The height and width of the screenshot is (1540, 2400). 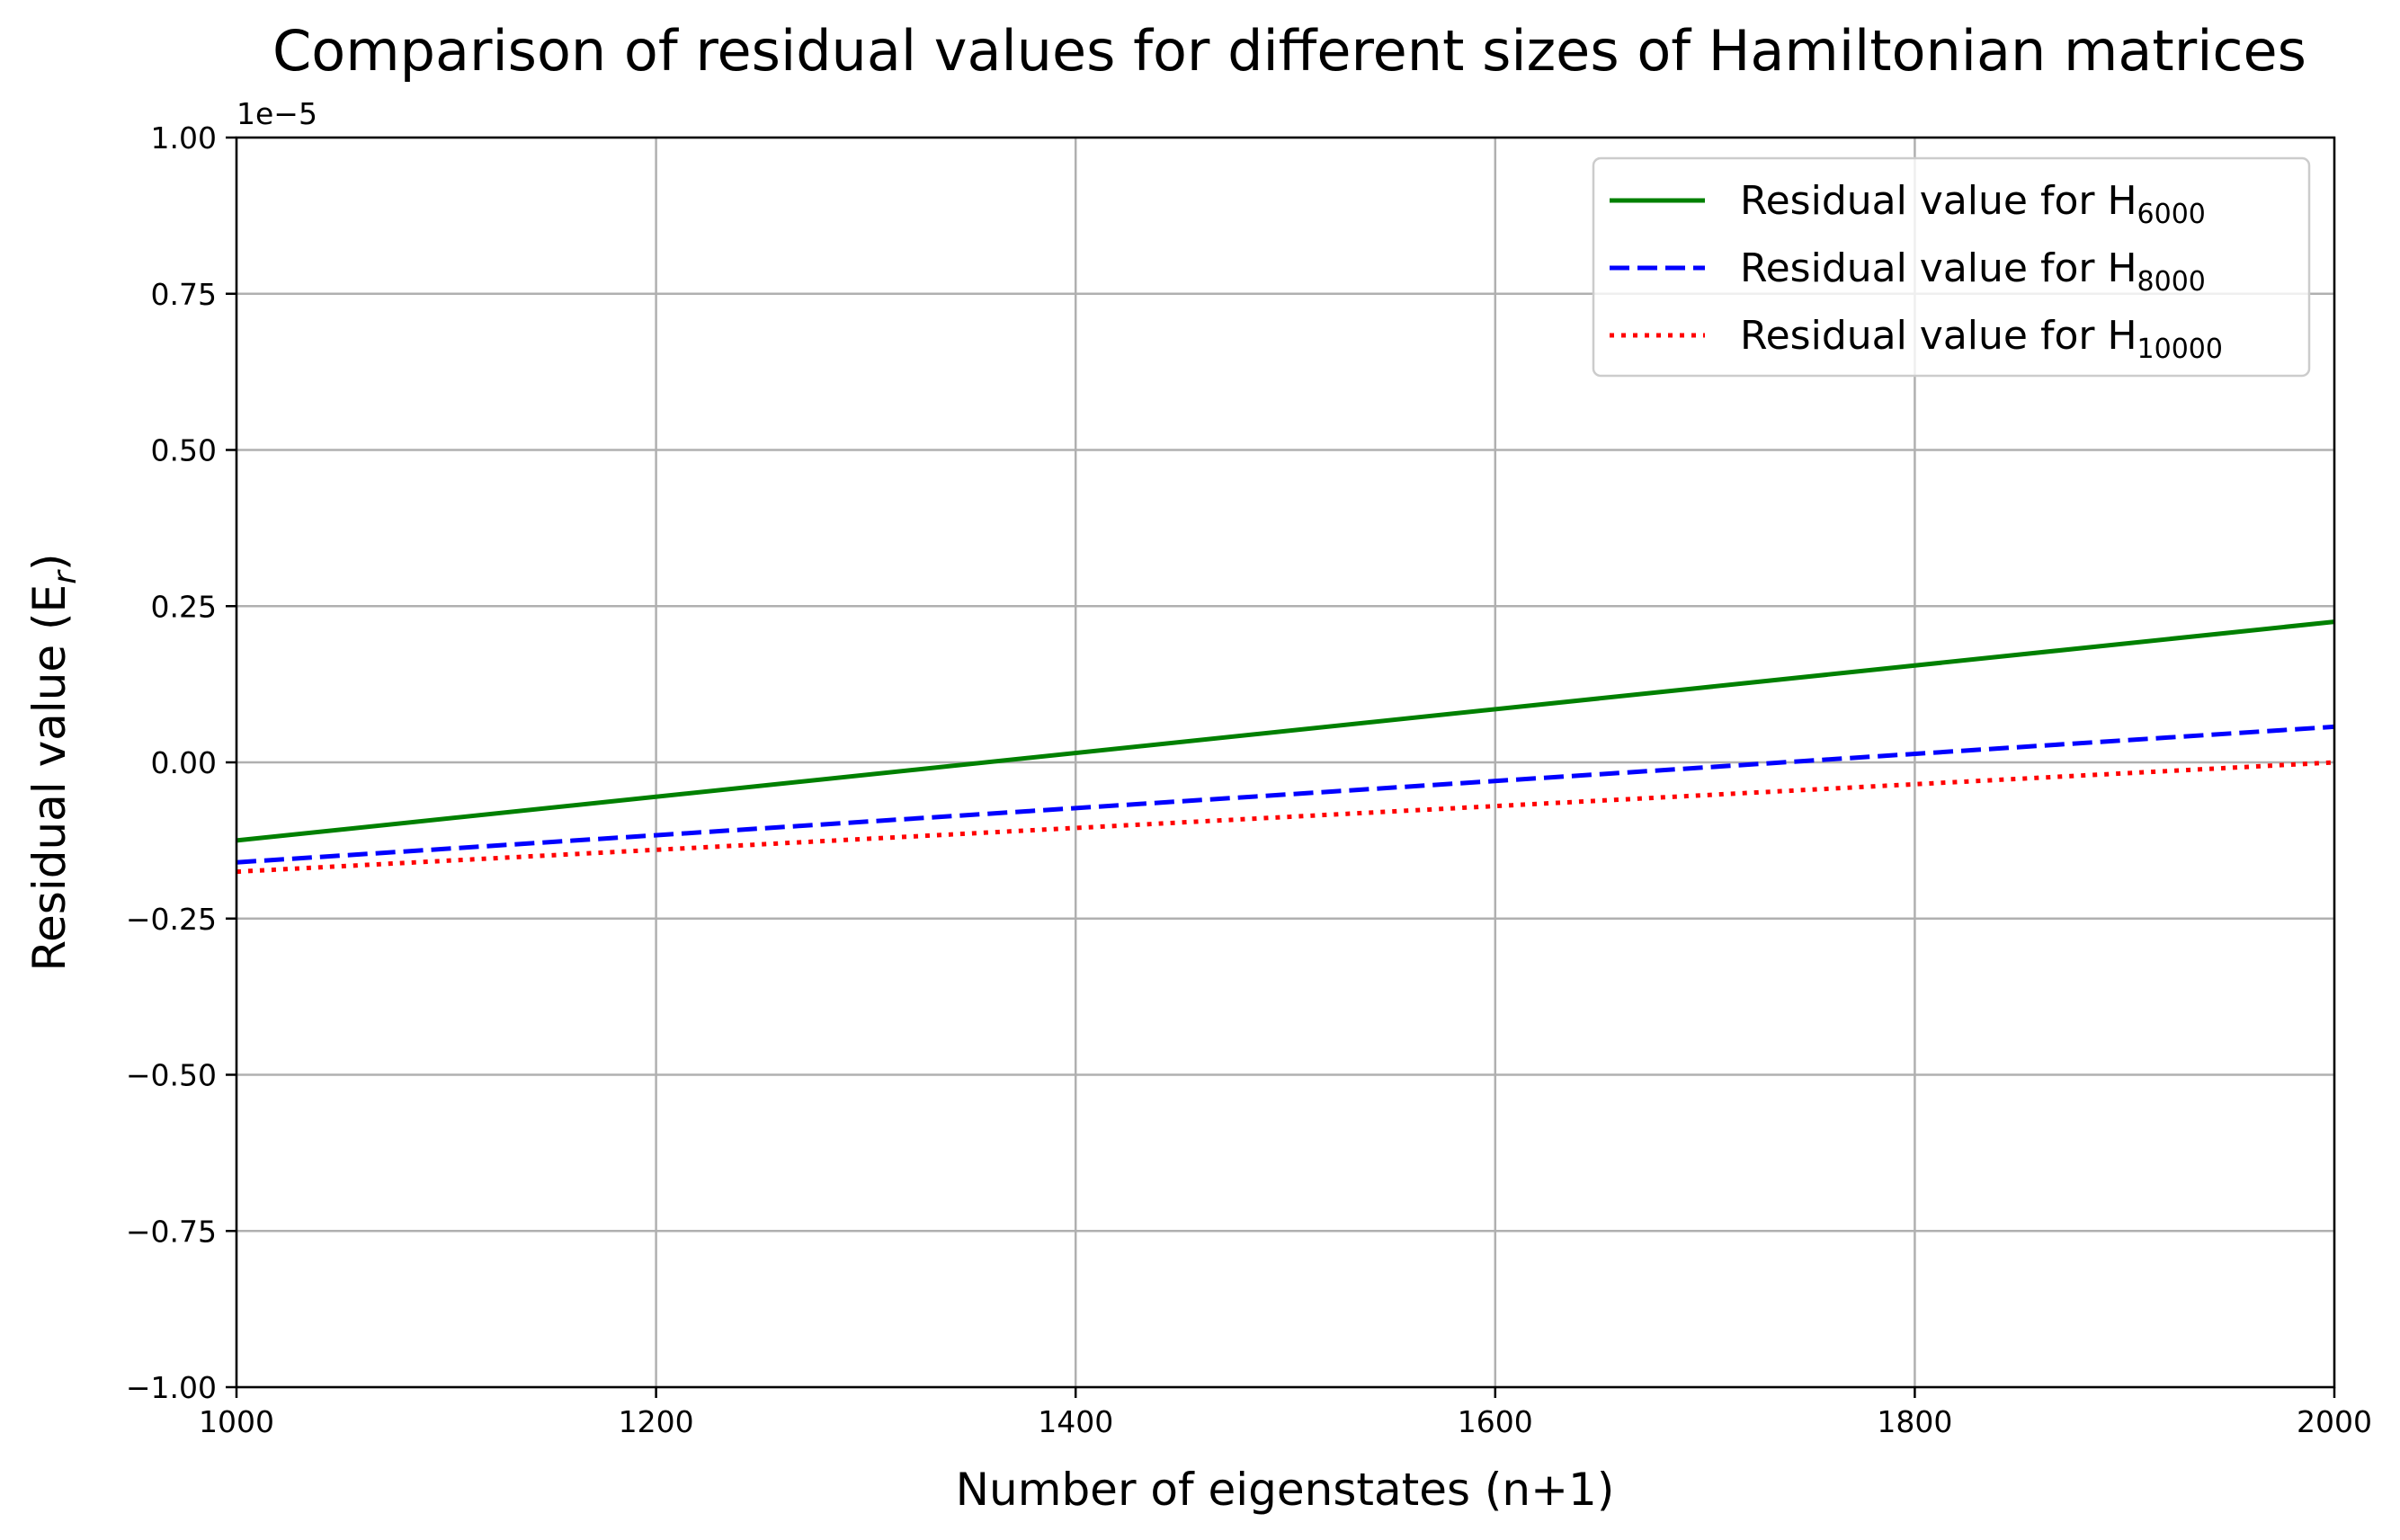 I want to click on legend-entry-subscript: 6000, so click(x=2171, y=214).